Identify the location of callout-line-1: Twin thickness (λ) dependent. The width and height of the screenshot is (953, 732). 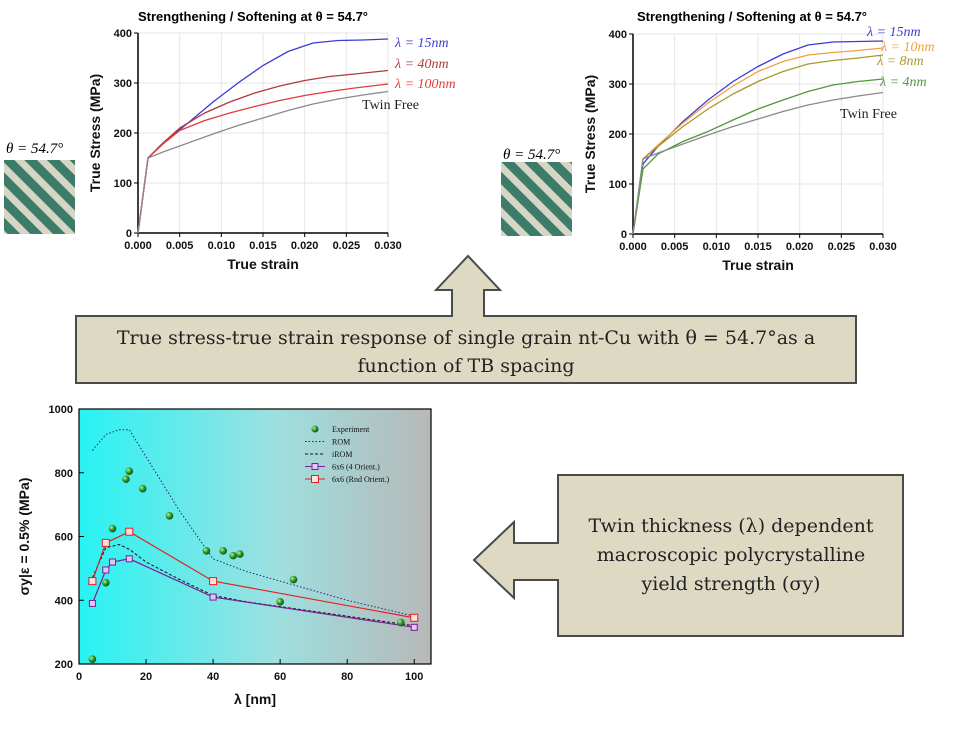
(731, 526).